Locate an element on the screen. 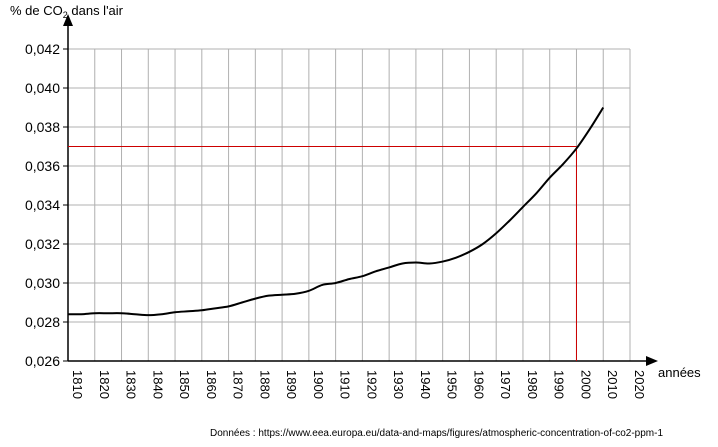 This screenshot has width=718, height=447. y-axis-title: % de CO2 dans l'air is located at coordinates (66, 11).